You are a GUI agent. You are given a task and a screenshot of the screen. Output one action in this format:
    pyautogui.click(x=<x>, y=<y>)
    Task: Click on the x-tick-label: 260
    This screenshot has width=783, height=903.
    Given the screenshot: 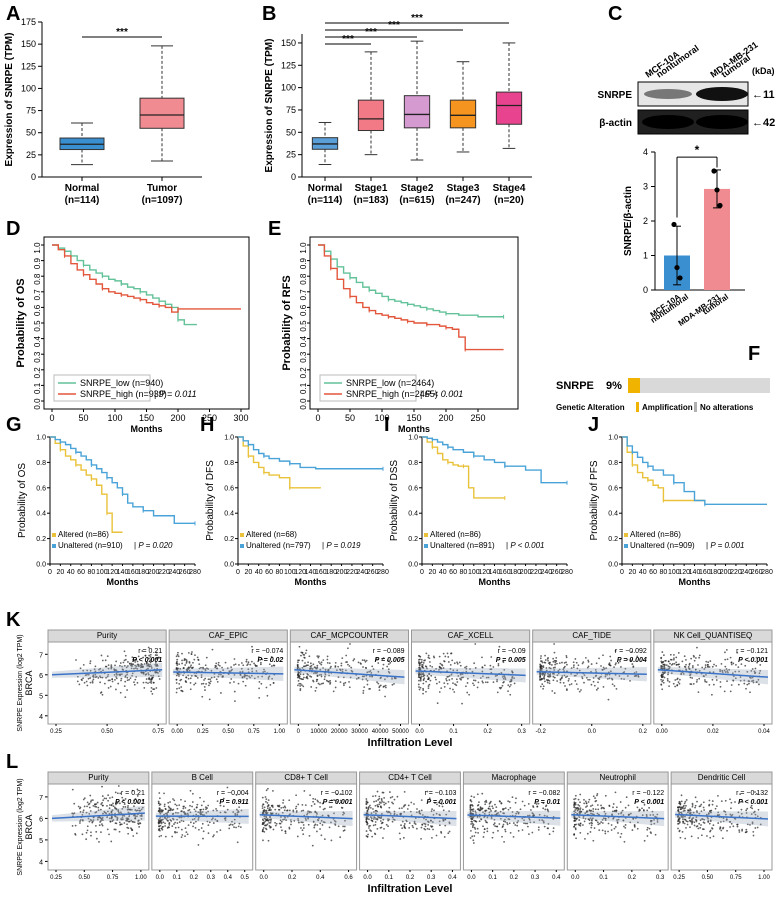 What is the action you would take?
    pyautogui.click(x=557, y=572)
    